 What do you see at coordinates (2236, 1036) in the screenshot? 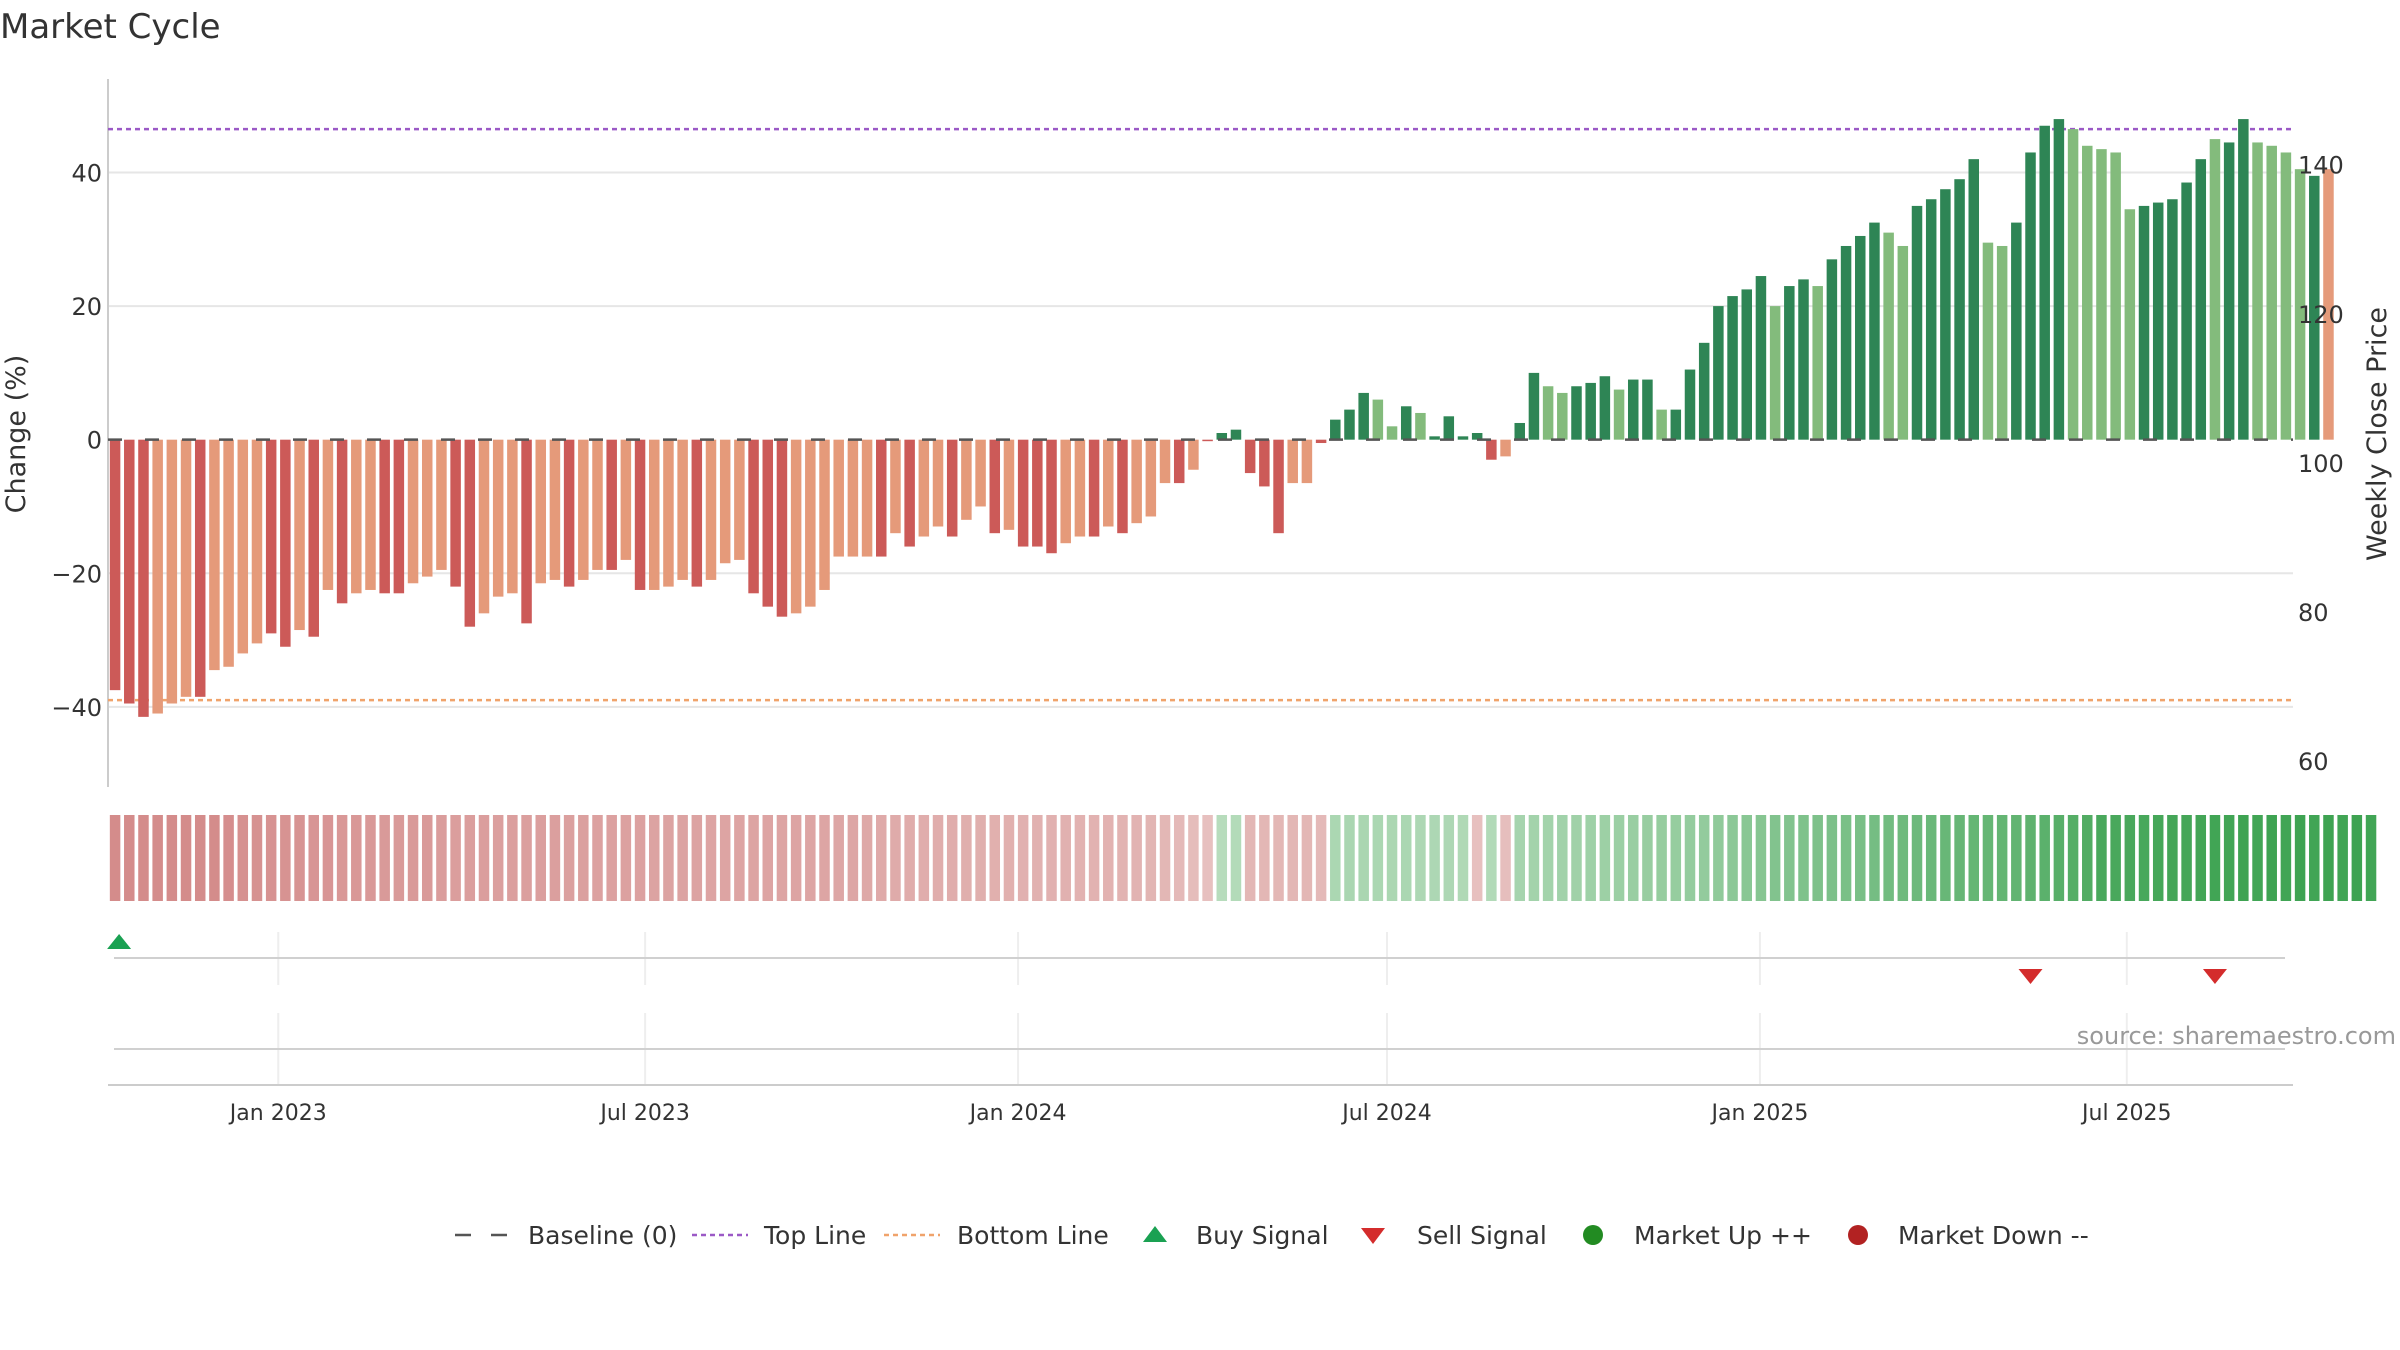
I see `source-note: source: sharemaestro.com` at bounding box center [2236, 1036].